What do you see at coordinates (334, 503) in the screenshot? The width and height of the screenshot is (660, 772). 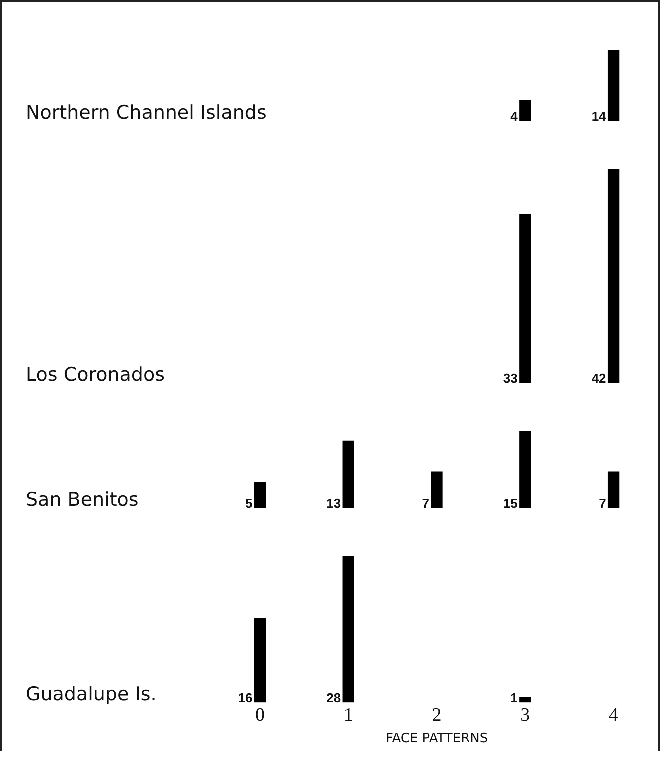 I see `data-label: 13` at bounding box center [334, 503].